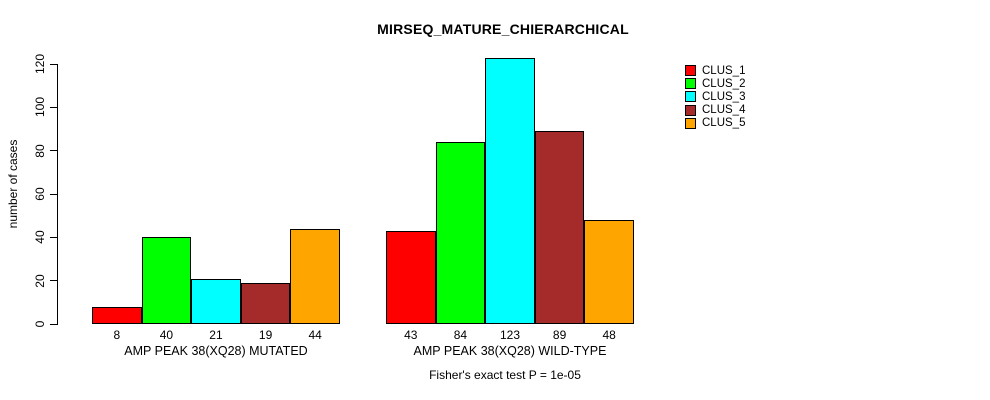 Image resolution: width=990 pixels, height=400 pixels. What do you see at coordinates (265, 335) in the screenshot?
I see `bar-value-label: 19` at bounding box center [265, 335].